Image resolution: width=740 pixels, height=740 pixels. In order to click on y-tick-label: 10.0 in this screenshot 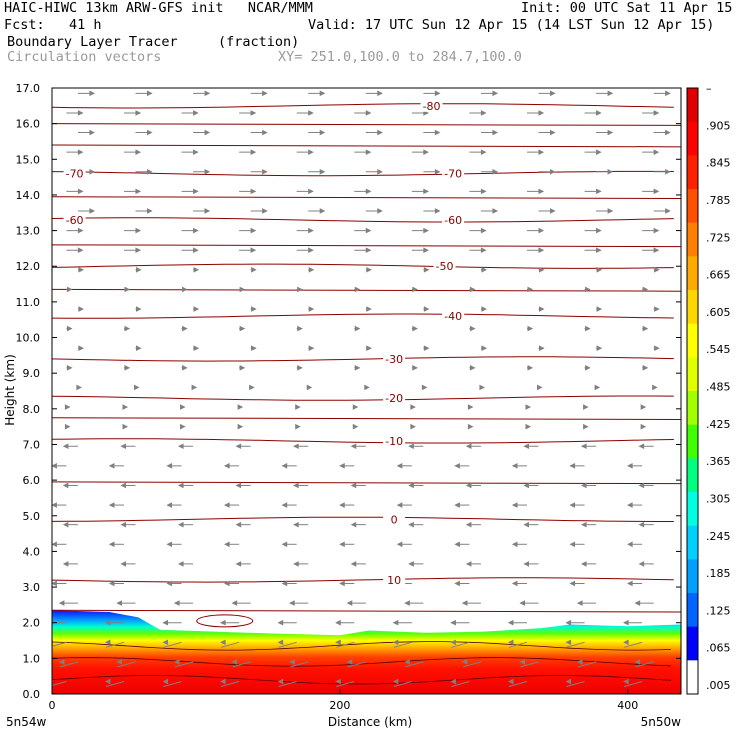, I will do `click(28, 338)`.